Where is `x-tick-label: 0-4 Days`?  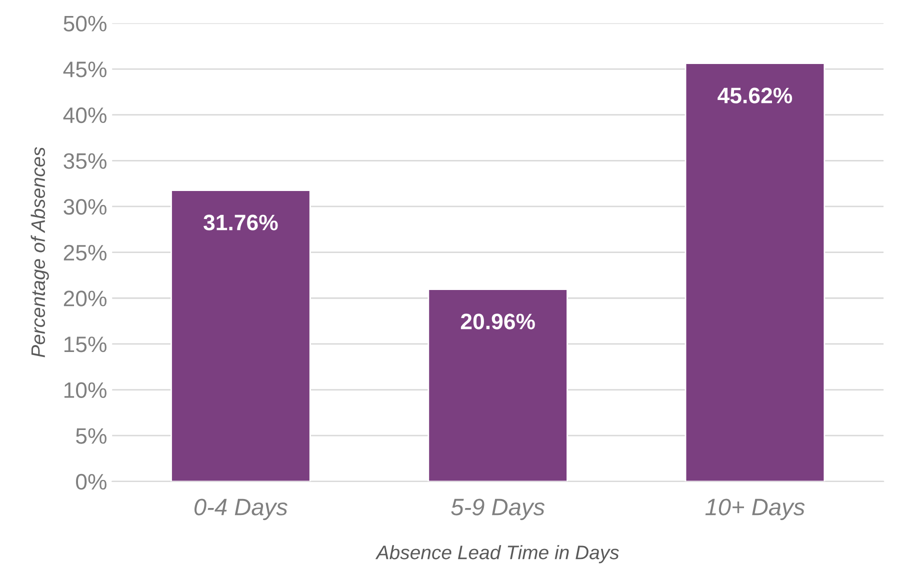
x-tick-label: 0-4 Days is located at coordinates (241, 509).